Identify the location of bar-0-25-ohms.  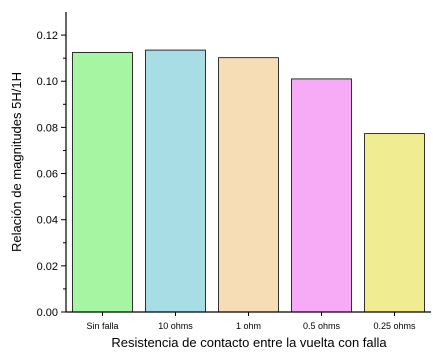
(394, 223).